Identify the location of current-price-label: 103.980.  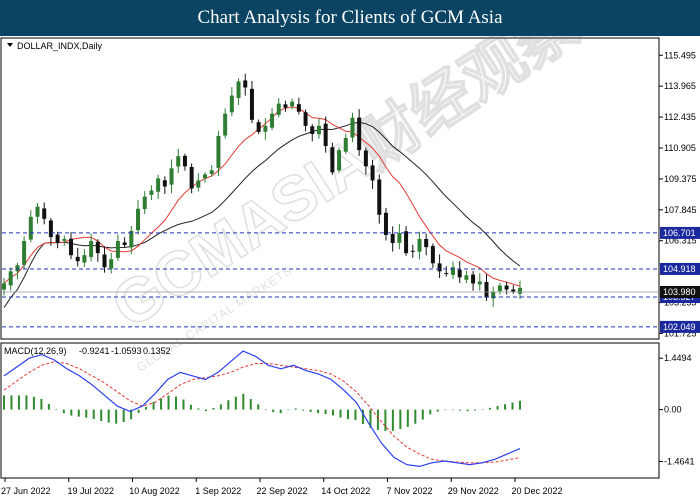
(679, 292).